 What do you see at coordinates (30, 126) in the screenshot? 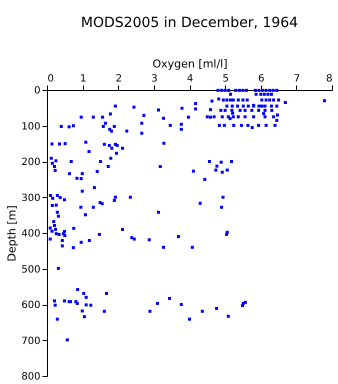
I see `y-tick-label: 100` at bounding box center [30, 126].